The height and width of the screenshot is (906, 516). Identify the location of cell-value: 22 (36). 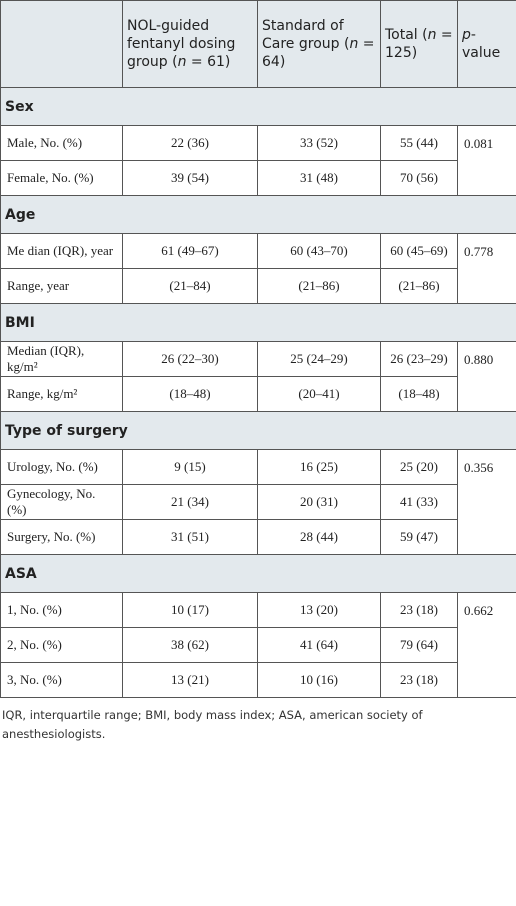
(190, 143).